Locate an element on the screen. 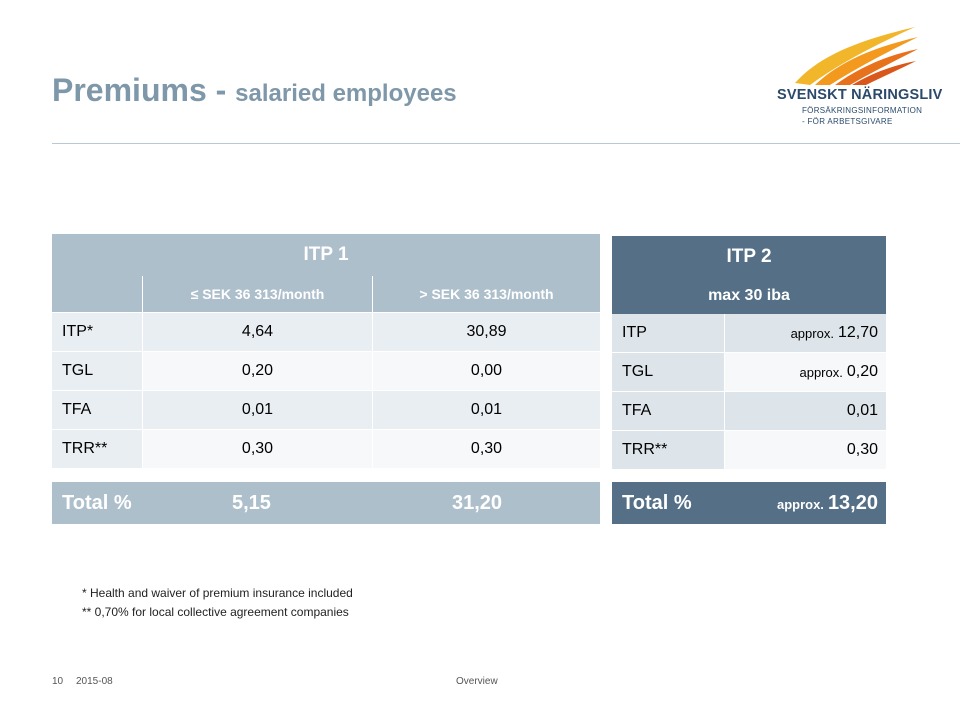  itp1-total-row: Total % 5,15 31,20 is located at coordinates (326, 503).